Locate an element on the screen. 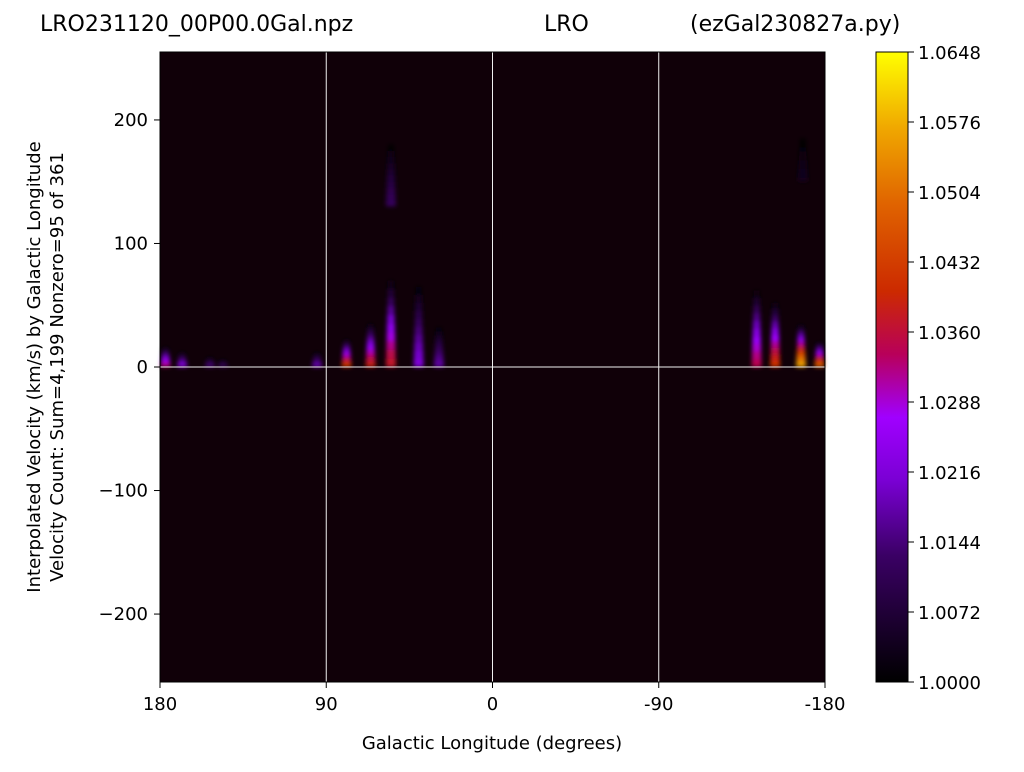  colorbar is located at coordinates (892, 367).